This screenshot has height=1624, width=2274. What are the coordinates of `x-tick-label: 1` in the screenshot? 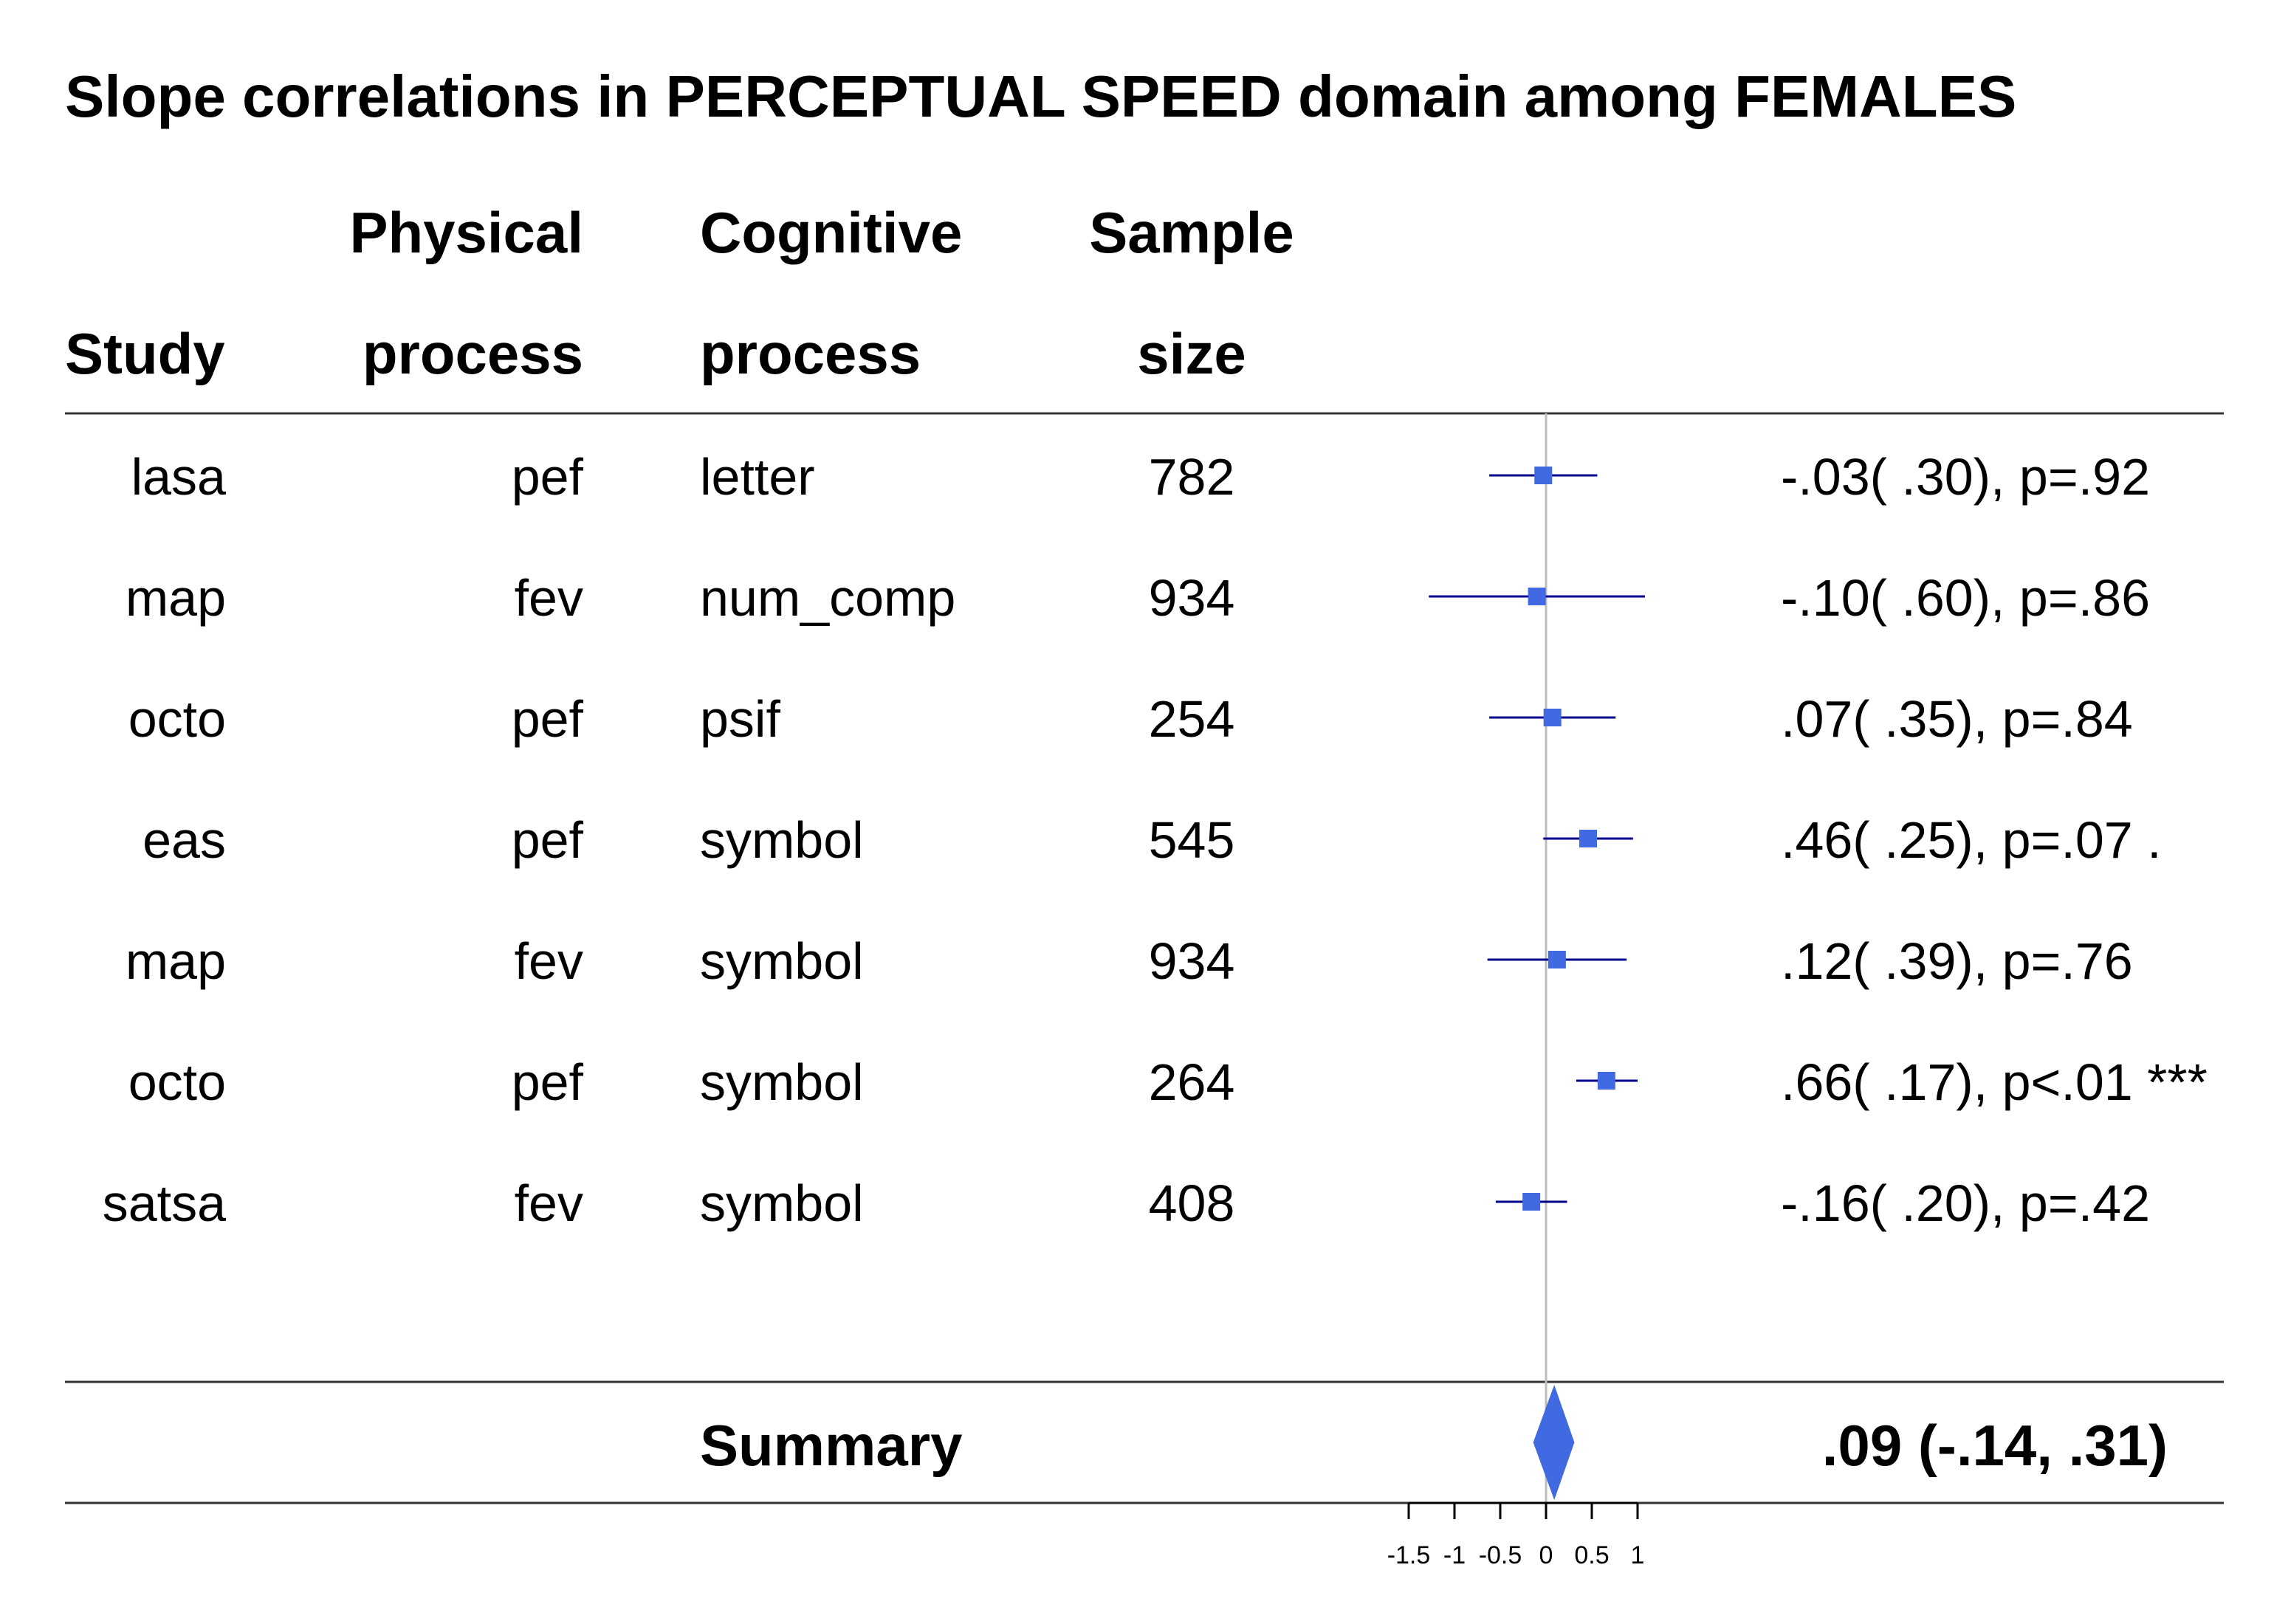 It's located at (1638, 1555).